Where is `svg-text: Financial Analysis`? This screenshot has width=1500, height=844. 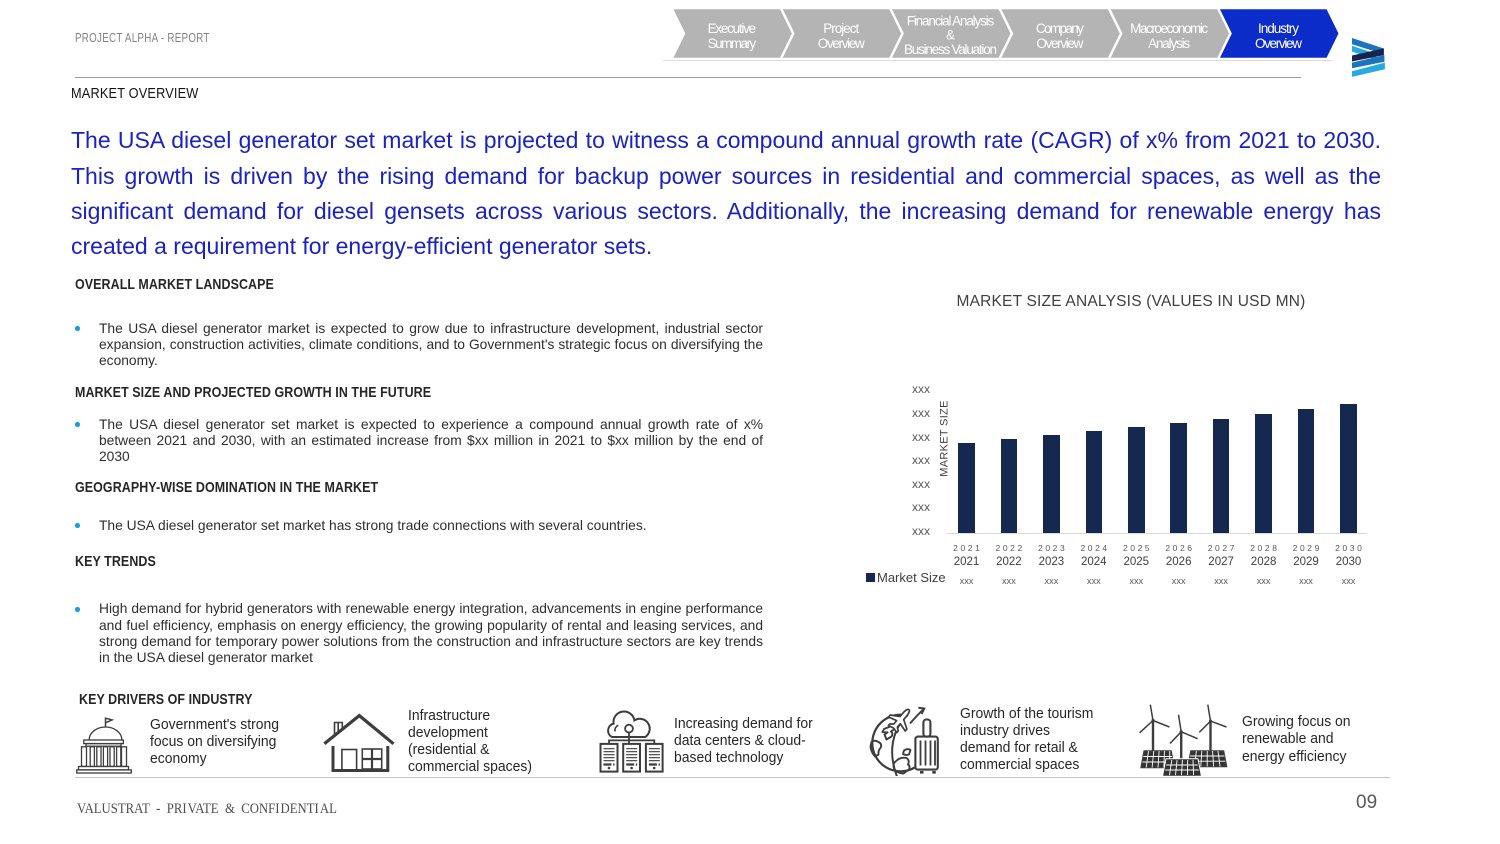 svg-text: Financial Analysis is located at coordinates (951, 21).